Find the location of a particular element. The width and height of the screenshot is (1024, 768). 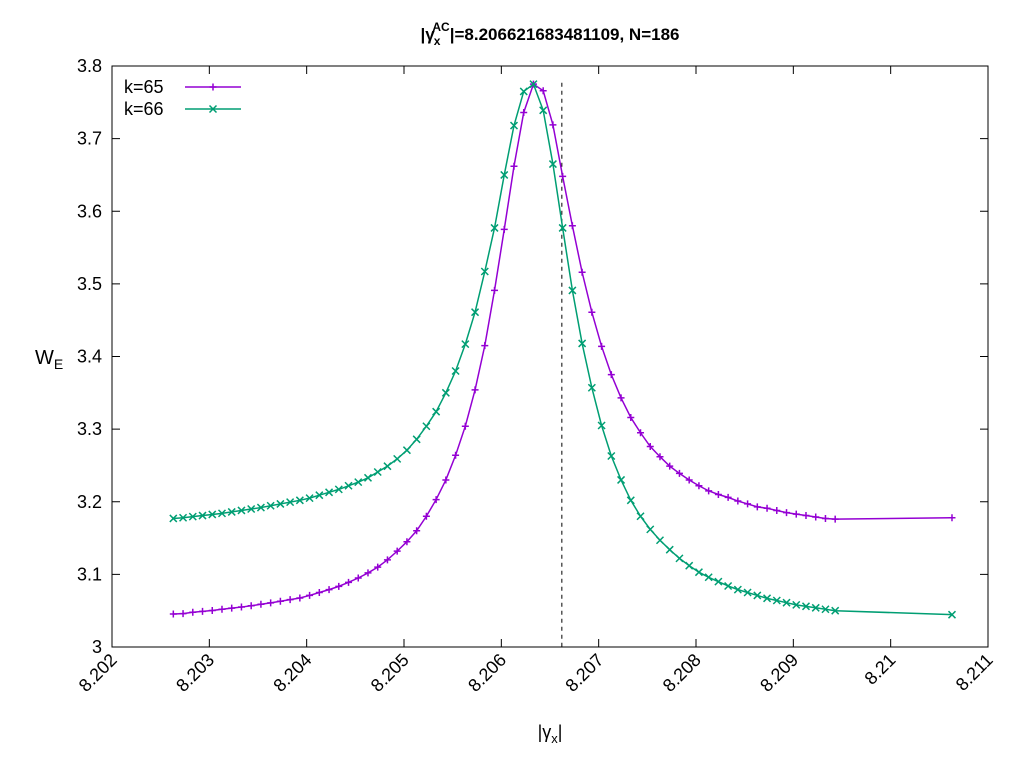

x-tick-label: 8.208 is located at coordinates (682, 673).